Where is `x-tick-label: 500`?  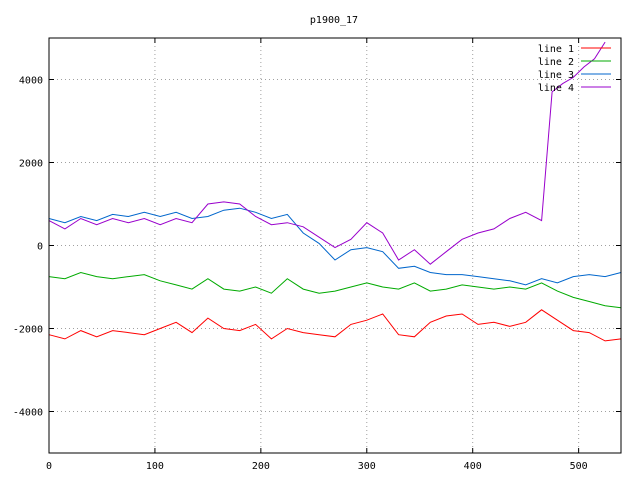 x-tick-label: 500 is located at coordinates (579, 466).